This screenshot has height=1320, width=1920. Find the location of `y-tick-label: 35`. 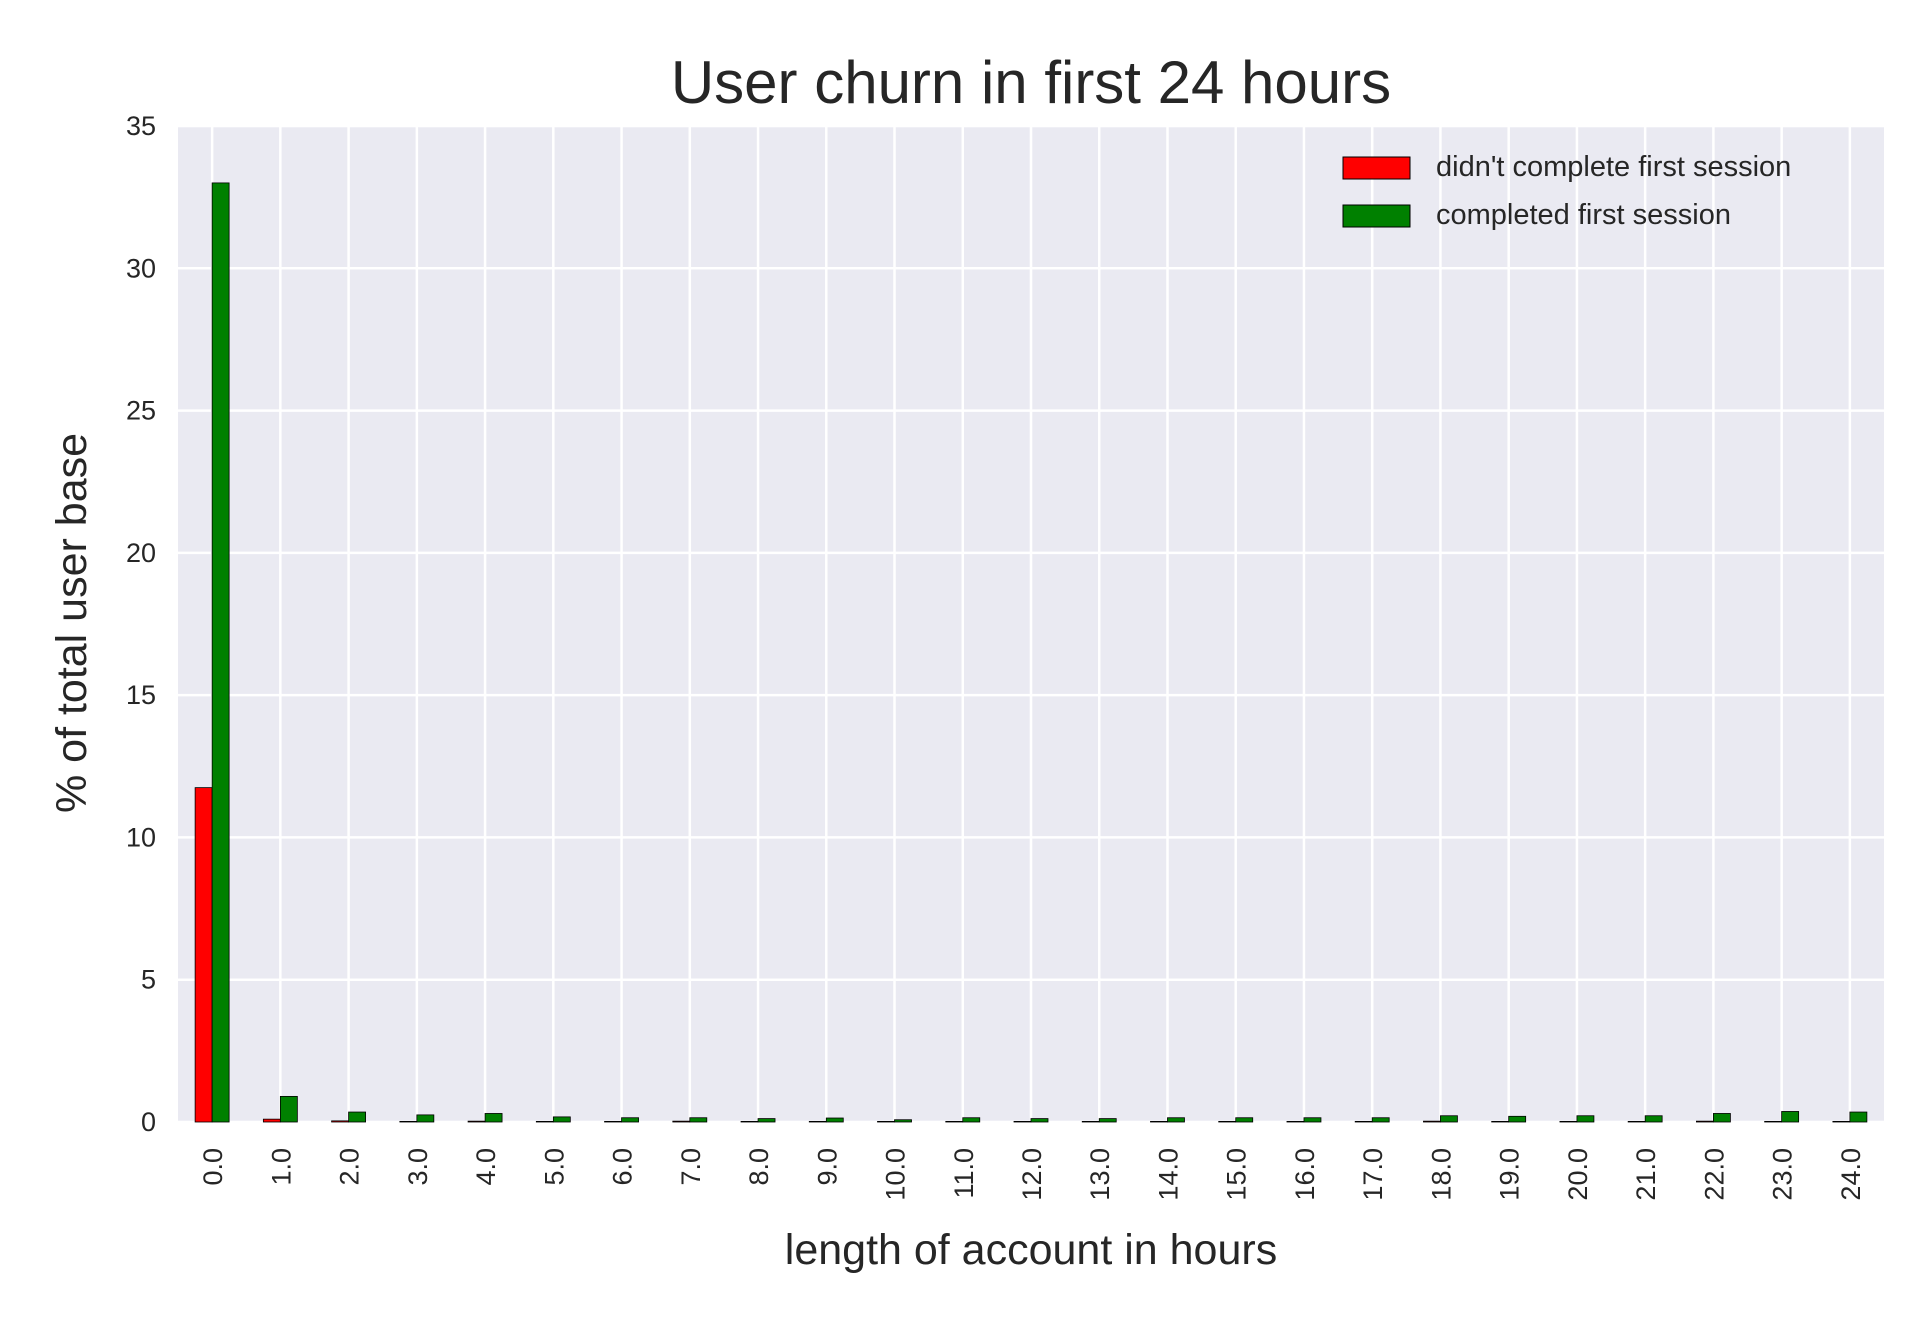

y-tick-label: 35 is located at coordinates (141, 126).